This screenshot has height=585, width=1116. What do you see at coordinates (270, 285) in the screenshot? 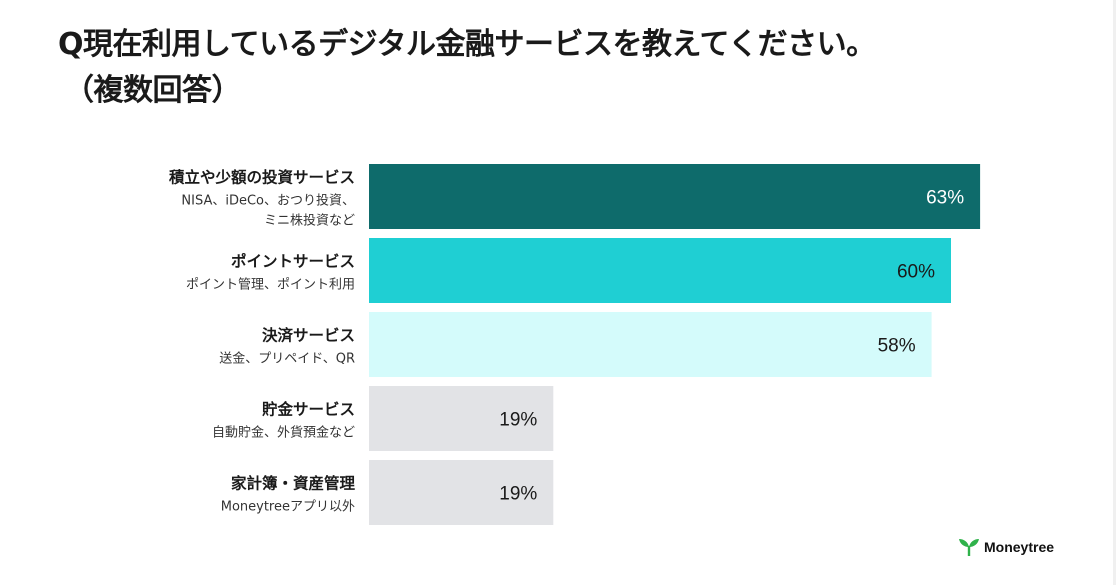
I see `category-sublabel-2-1: ポイント管理、ポイント利用` at bounding box center [270, 285].